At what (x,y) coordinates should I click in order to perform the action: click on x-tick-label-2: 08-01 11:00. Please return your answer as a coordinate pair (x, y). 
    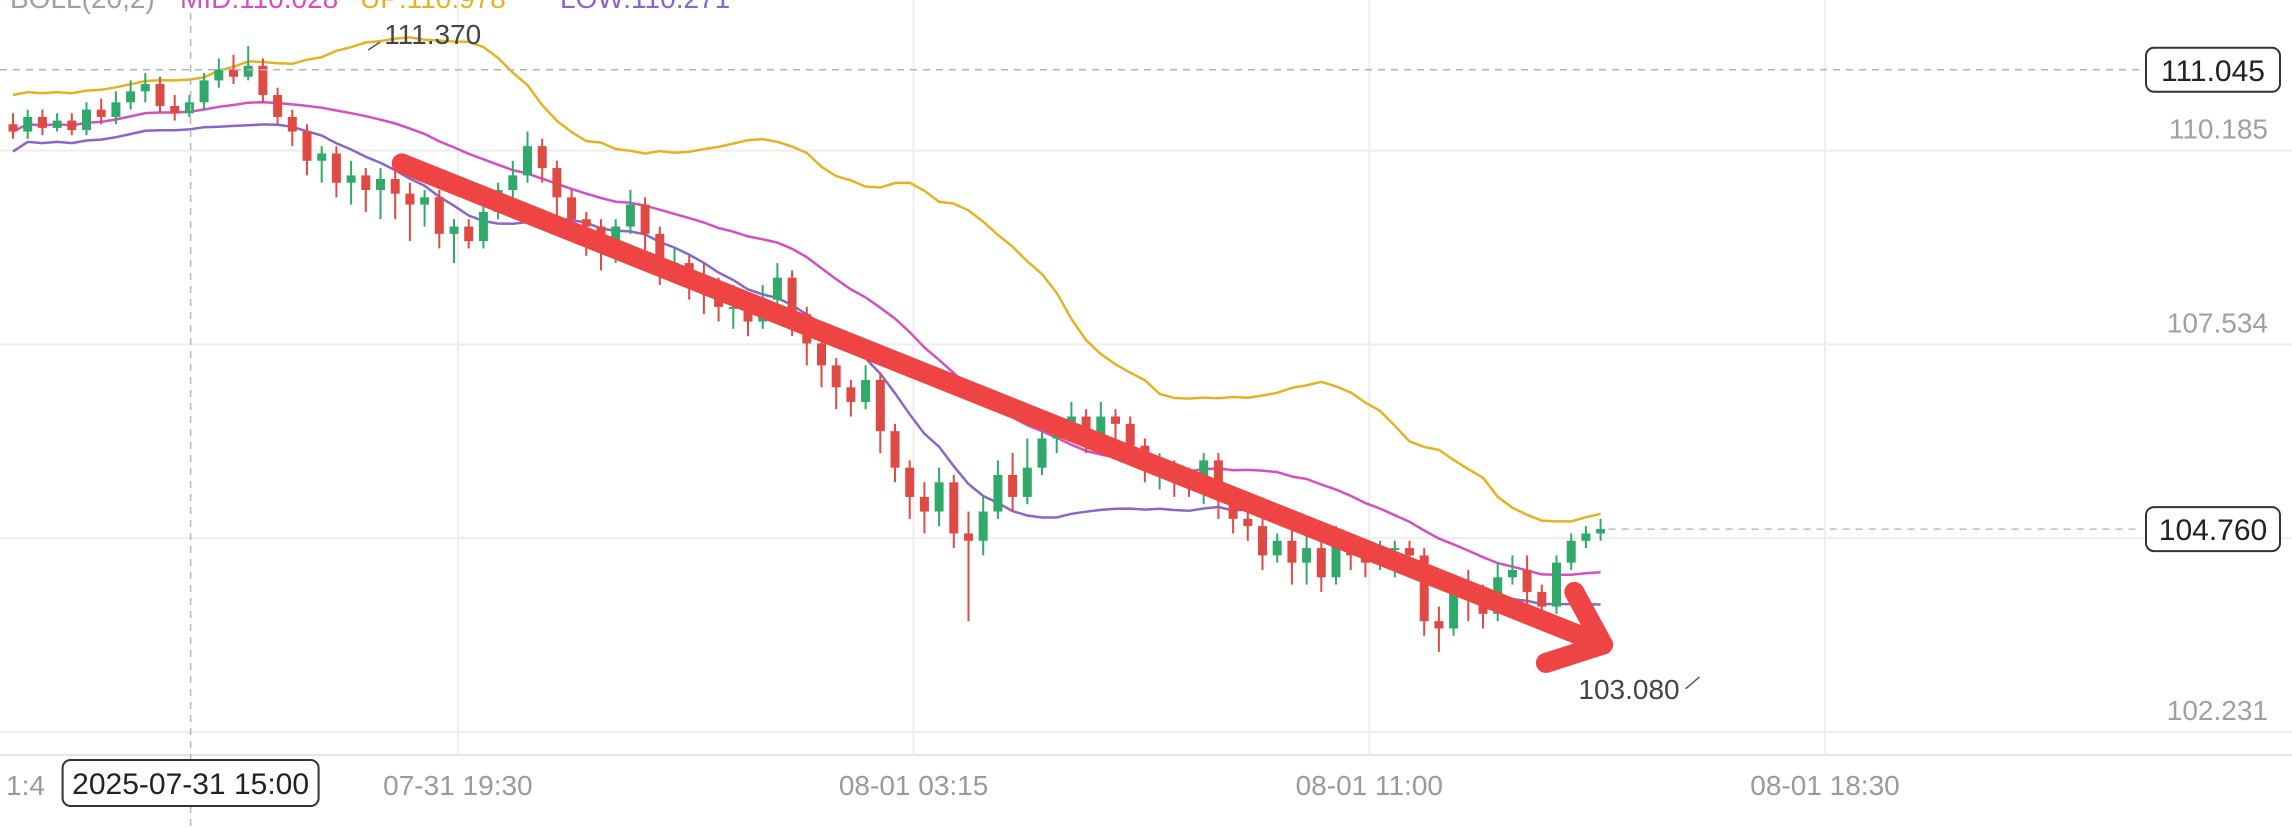
    Looking at the image, I should click on (1369, 785).